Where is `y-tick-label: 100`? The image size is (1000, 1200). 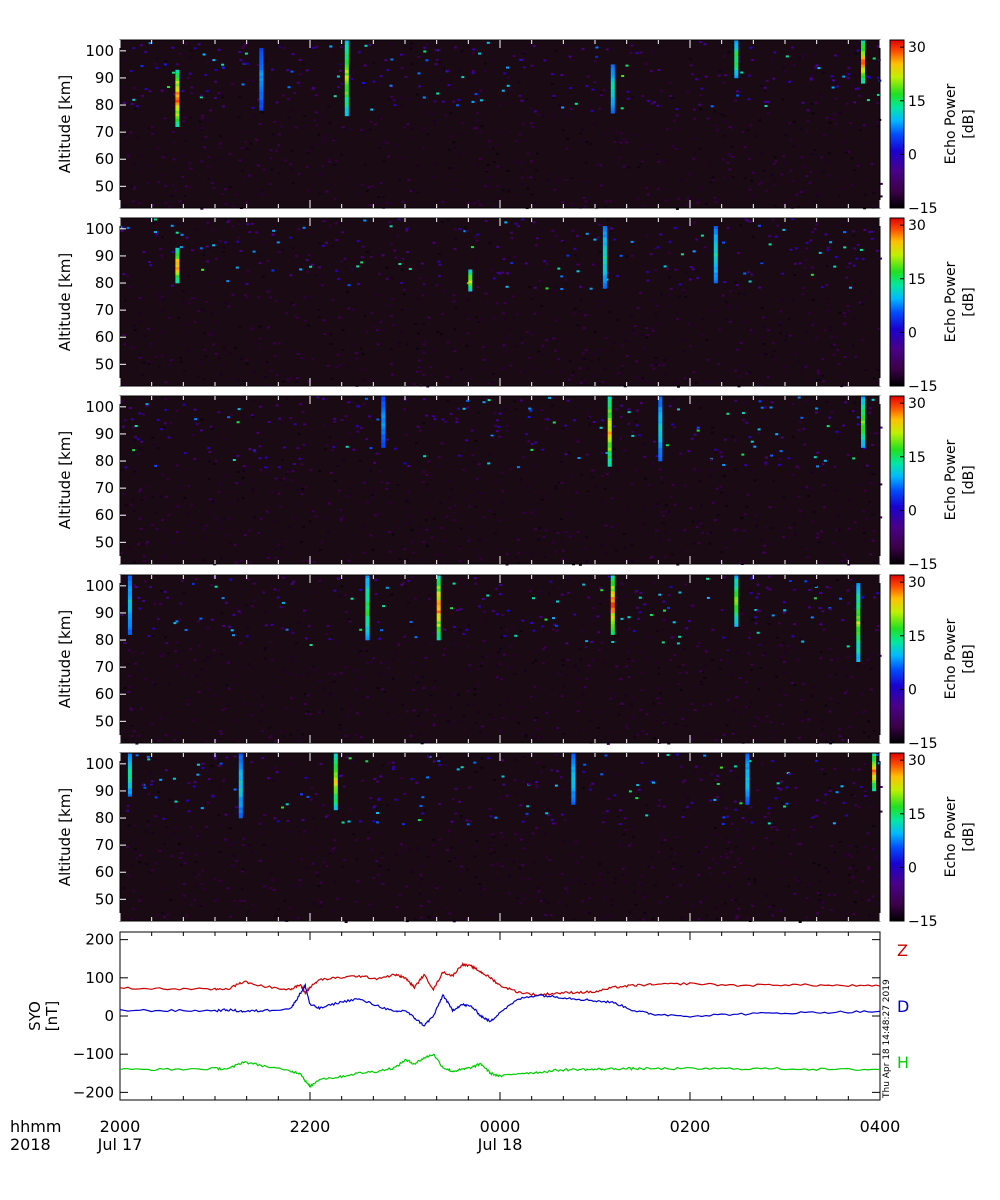
y-tick-label: 100 is located at coordinates (99, 229).